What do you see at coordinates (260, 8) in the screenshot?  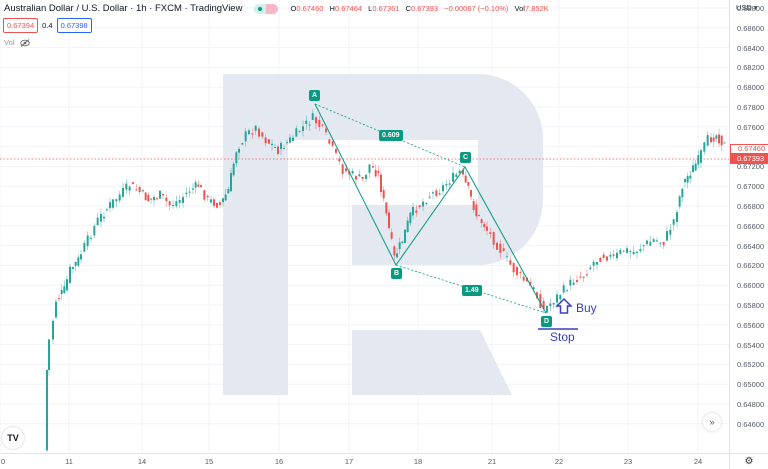 I see `market-open-icon` at bounding box center [260, 8].